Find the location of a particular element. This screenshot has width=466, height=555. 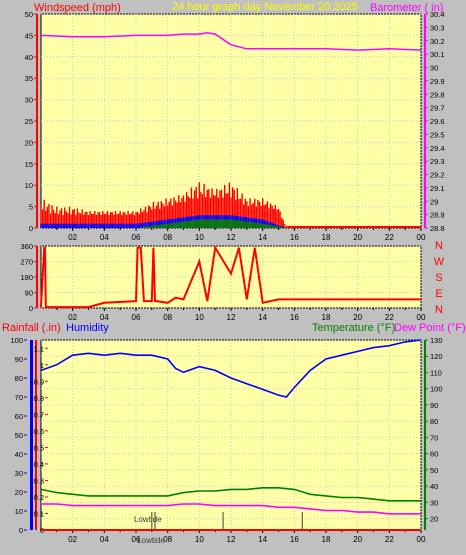

y-tick-label: 29.9 is located at coordinates (437, 81).